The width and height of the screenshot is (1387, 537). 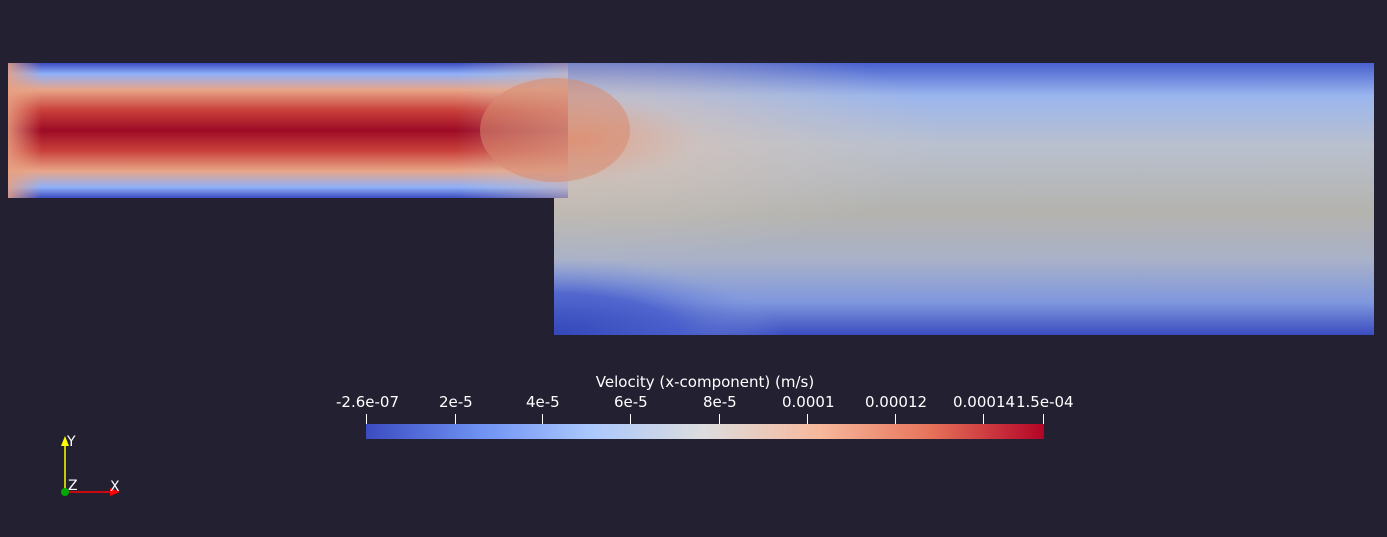 What do you see at coordinates (984, 402) in the screenshot?
I see `scalar-bar-tick-label: 0.00014` at bounding box center [984, 402].